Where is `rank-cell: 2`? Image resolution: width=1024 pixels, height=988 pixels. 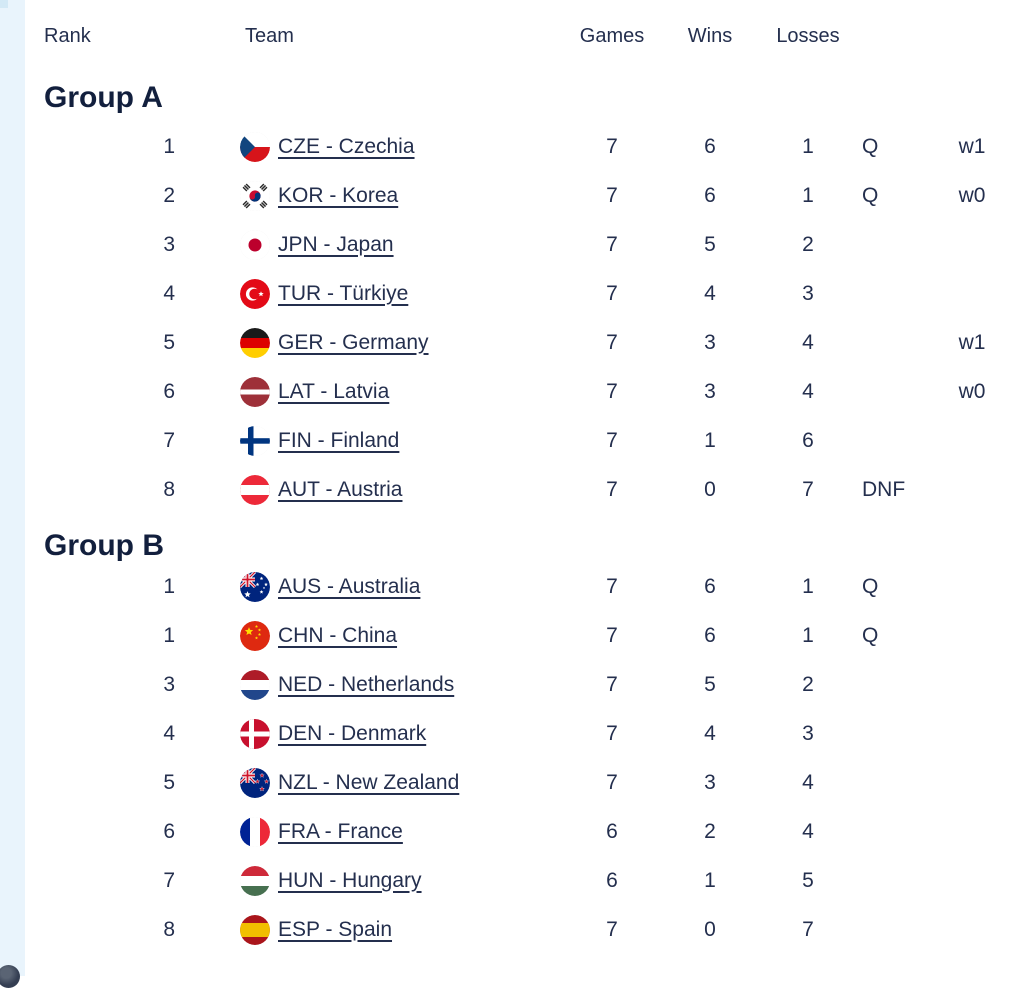
rank-cell: 2 is located at coordinates (169, 195).